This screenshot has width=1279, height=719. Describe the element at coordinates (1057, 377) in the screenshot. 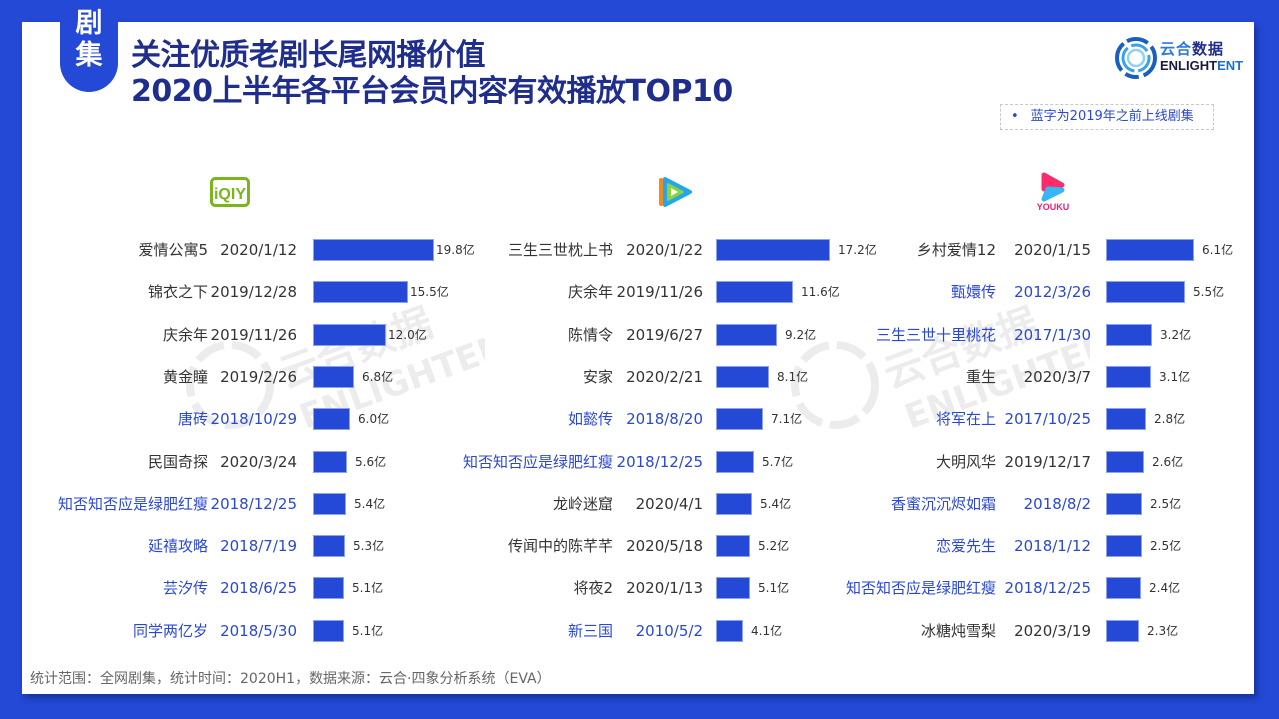

I see `release-date: 2020/3/7` at that location.